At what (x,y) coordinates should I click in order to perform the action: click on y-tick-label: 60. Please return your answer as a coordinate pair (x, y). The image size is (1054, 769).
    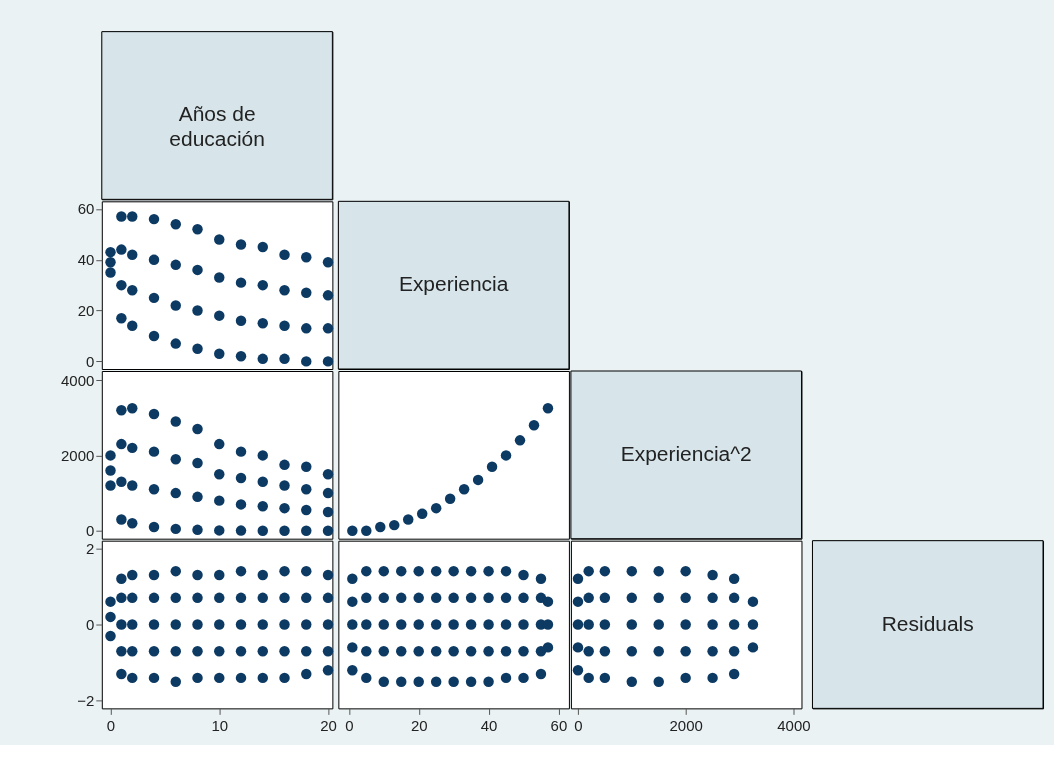
    Looking at the image, I should click on (86, 209).